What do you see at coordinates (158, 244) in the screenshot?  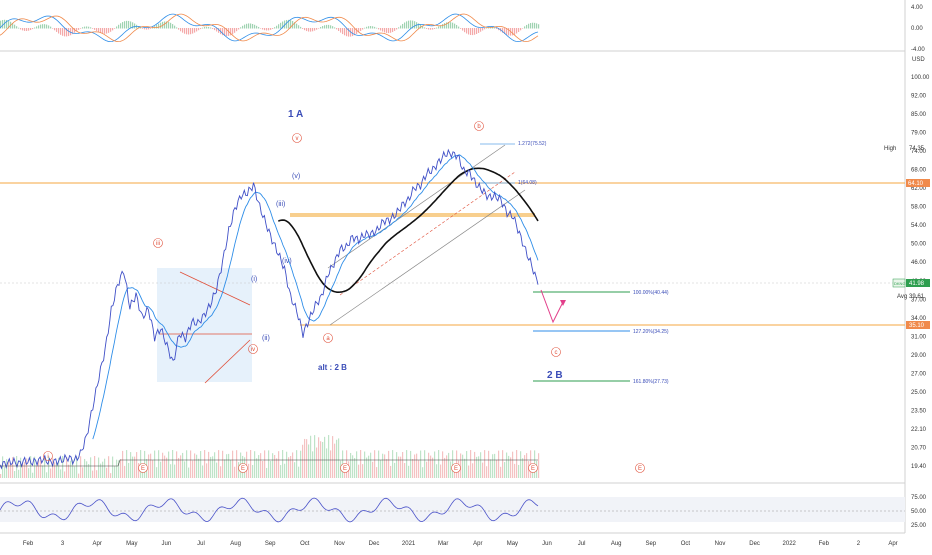 I see `svg-text: iii` at bounding box center [158, 244].